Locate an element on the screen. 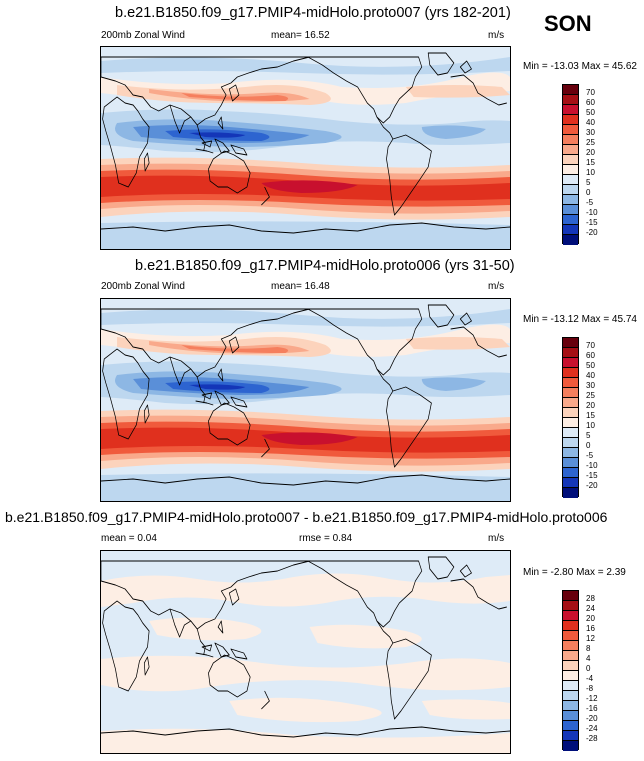 The height and width of the screenshot is (761, 644). panel2-mean-label: mean= 16.48 is located at coordinates (300, 286).